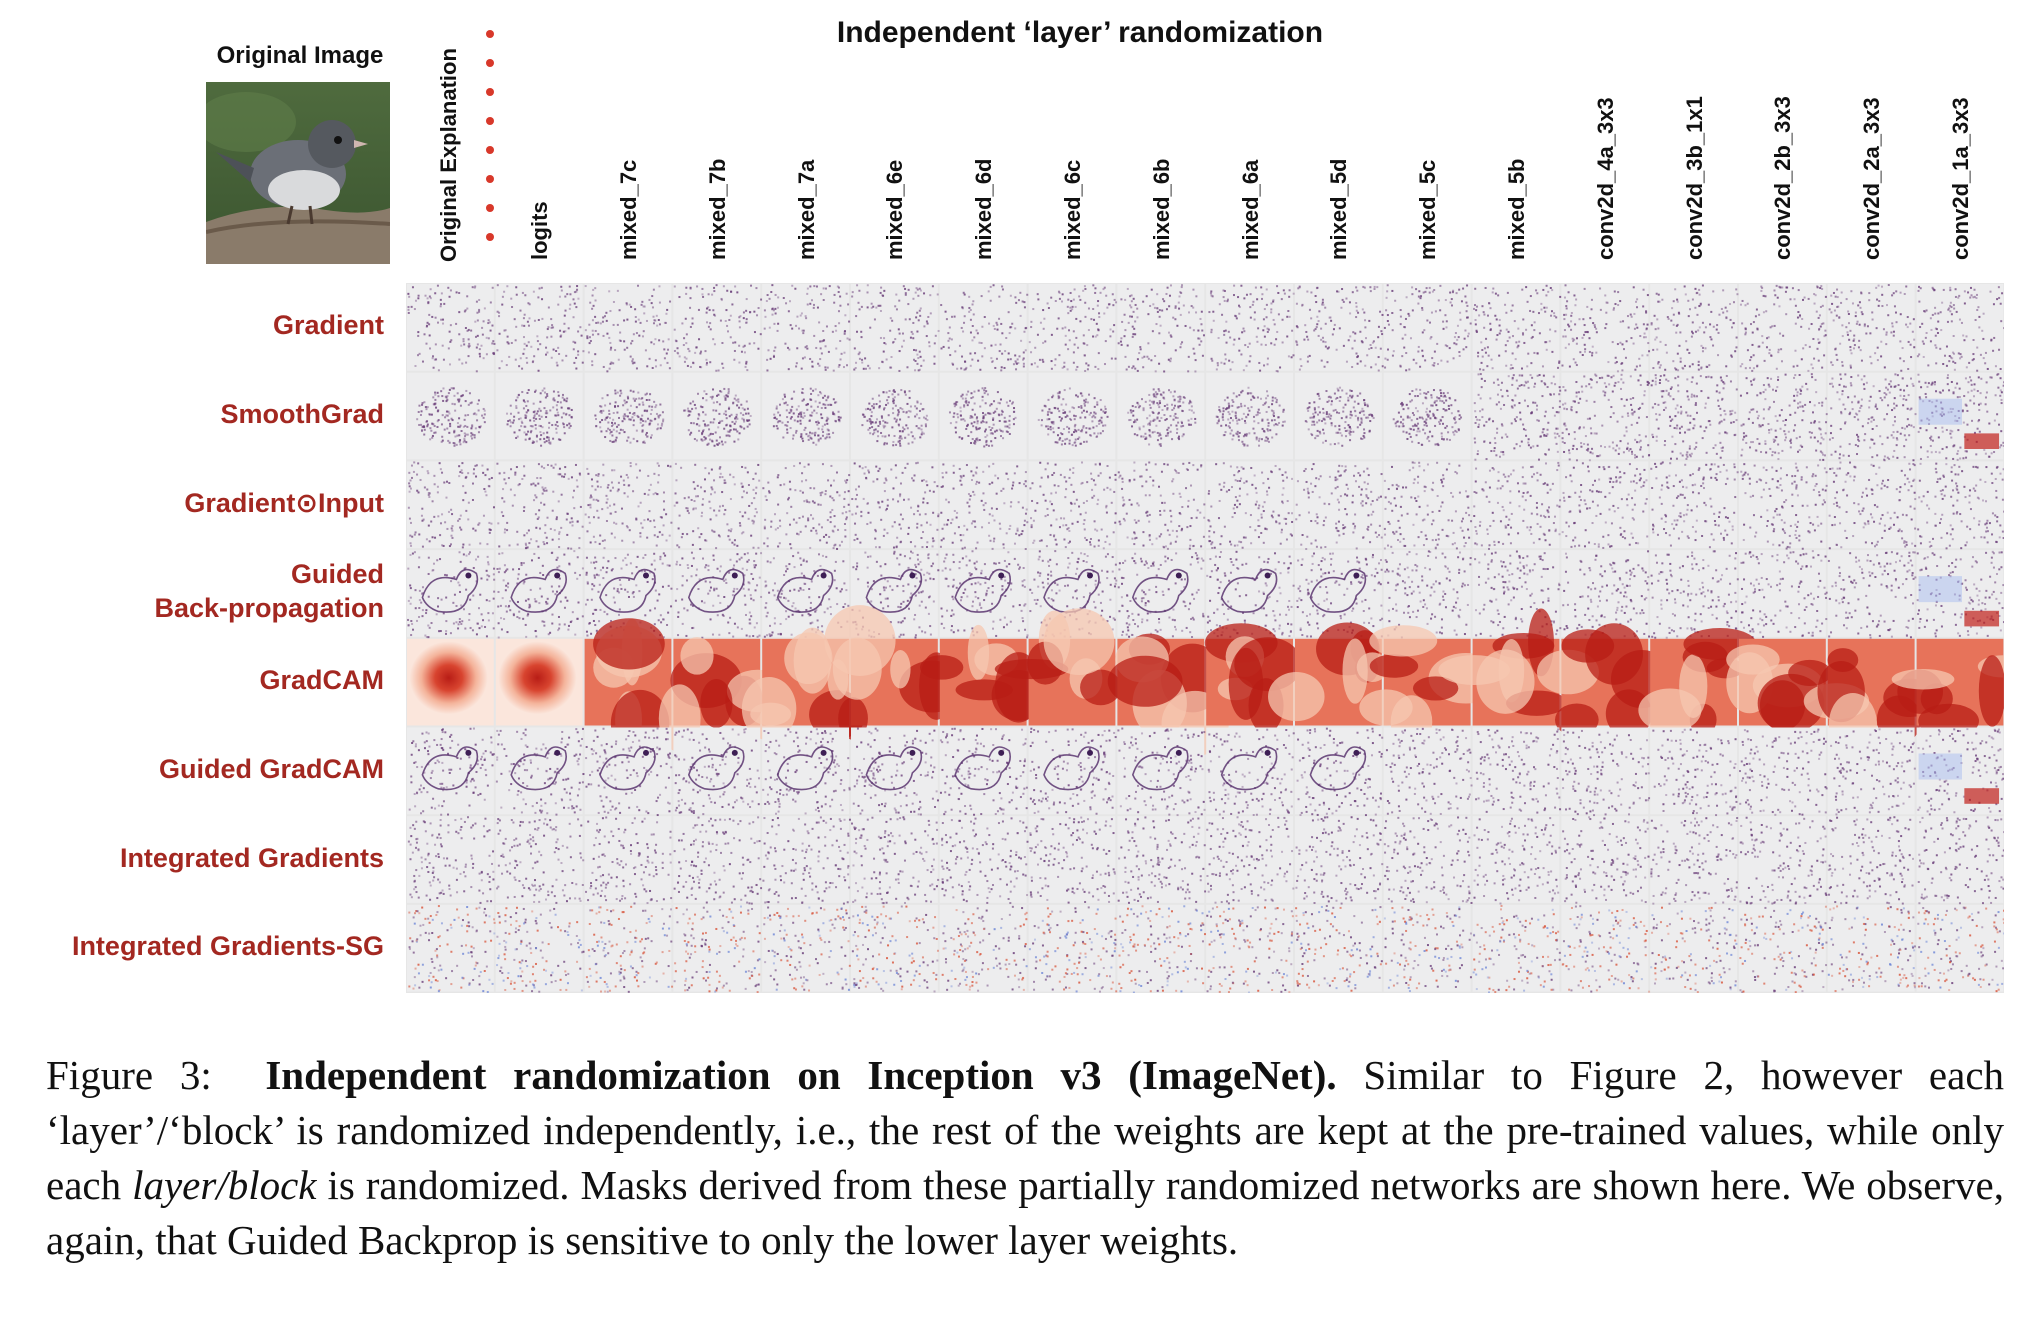  What do you see at coordinates (1605, 178) in the screenshot?
I see `col-label-conv2d-4a-3x3: conv2d_4a_3x3` at bounding box center [1605, 178].